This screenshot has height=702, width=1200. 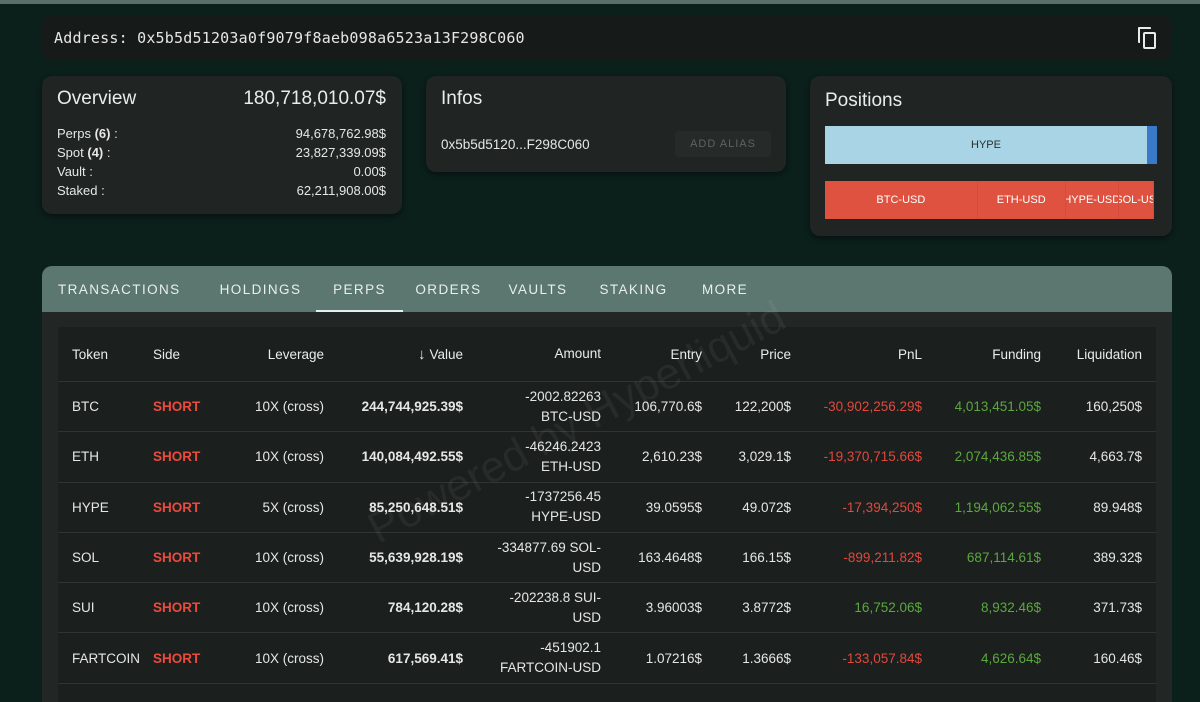 I want to click on overview-row-value: 94,678,762.98$, so click(x=340, y=133).